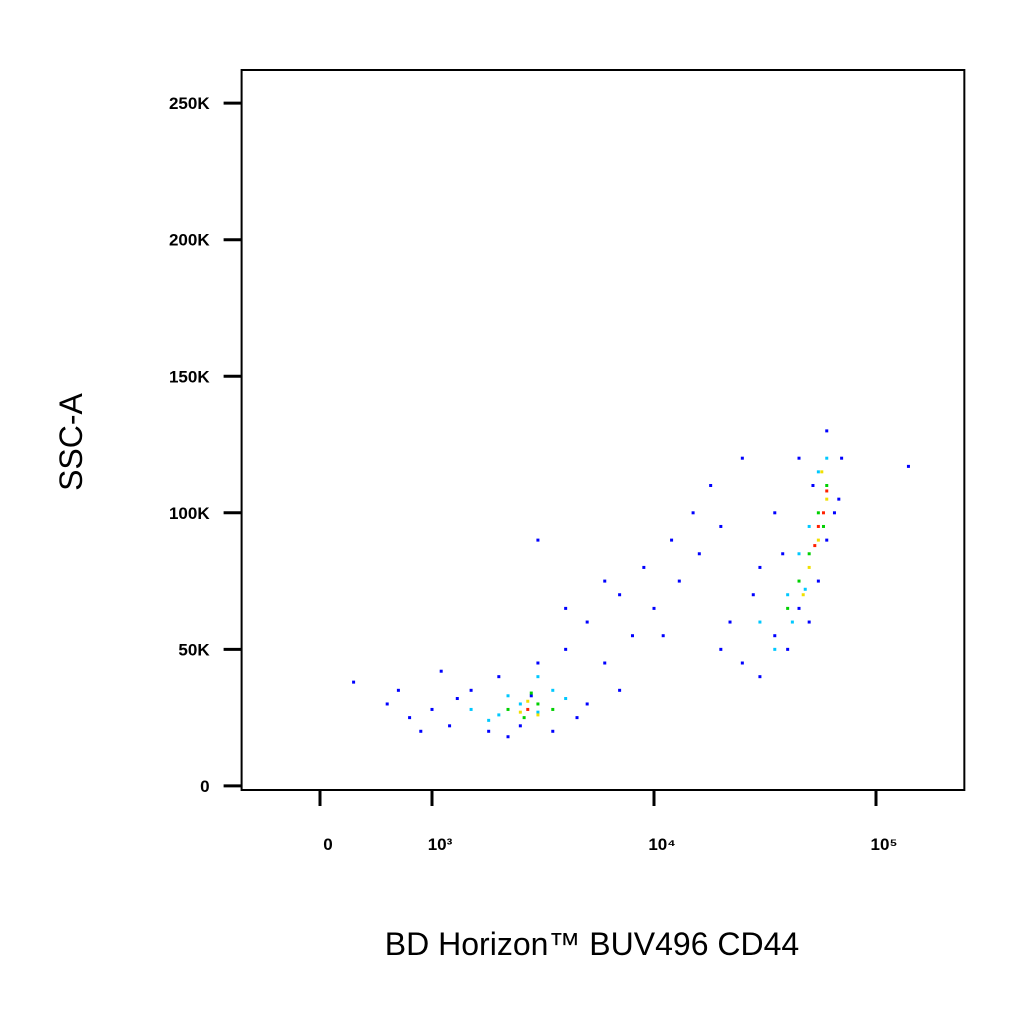 Image resolution: width=1024 pixels, height=1024 pixels. I want to click on y-axis-label: SSC-A, so click(71, 441).